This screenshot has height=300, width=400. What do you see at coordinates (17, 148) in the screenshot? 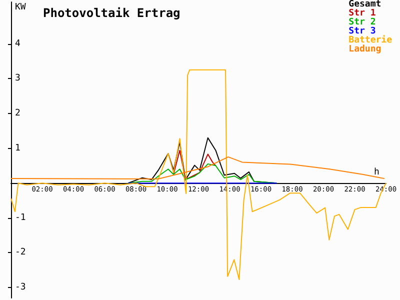
I see `y-tick-label: 1` at bounding box center [17, 148].